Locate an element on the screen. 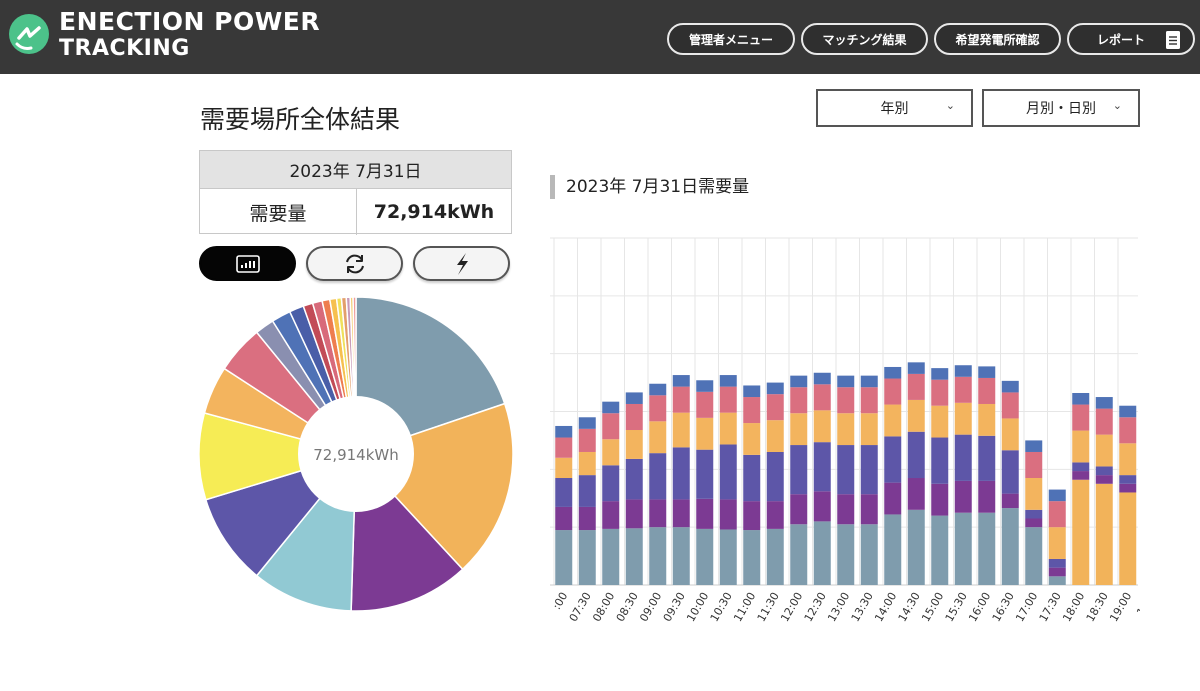  logo-text: ENECTION POWER TRACKING is located at coordinates (189, 35).